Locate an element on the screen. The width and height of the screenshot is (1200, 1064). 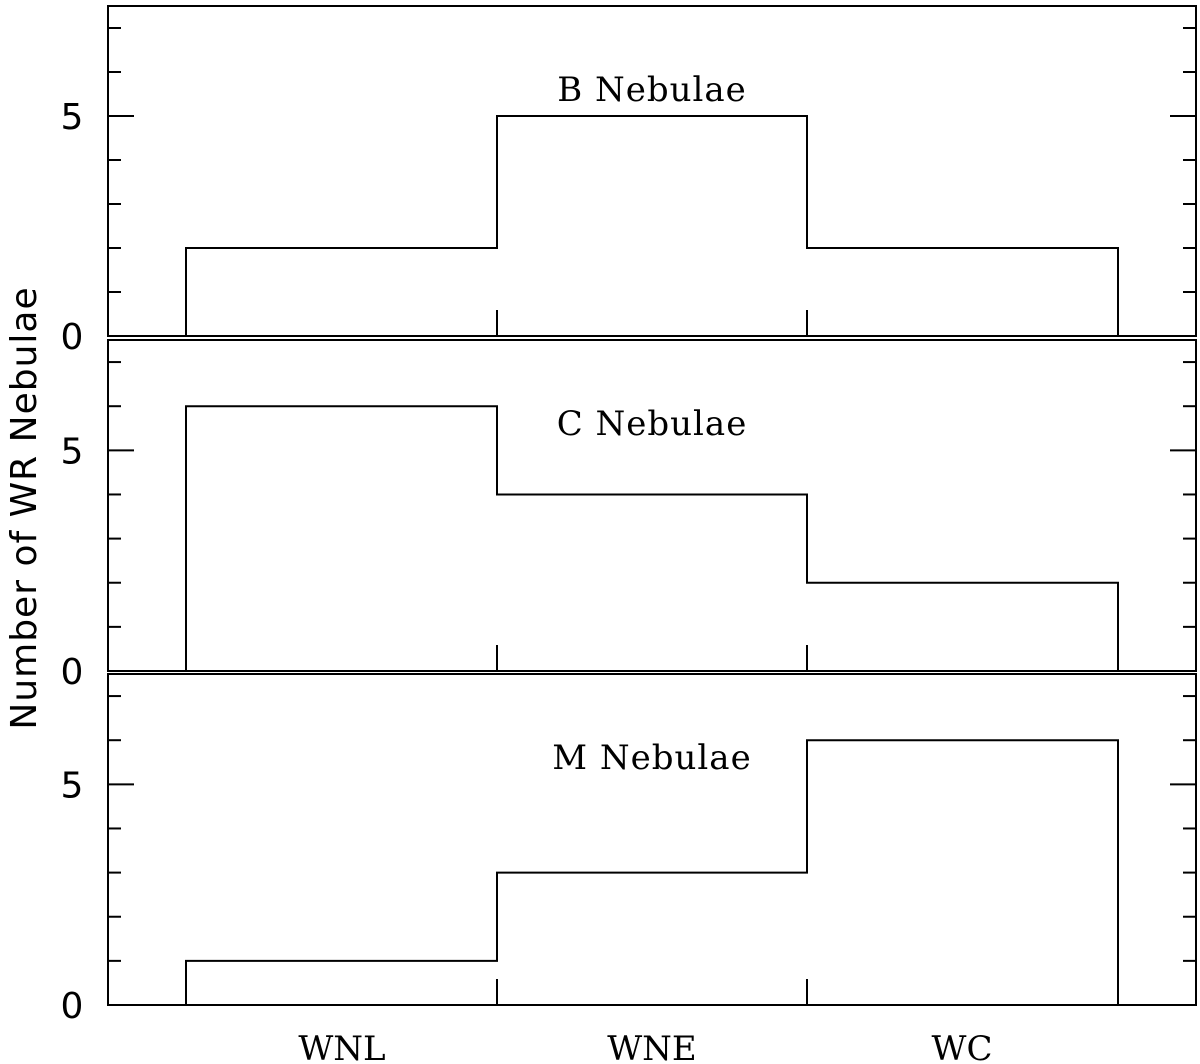
x-label-wc: WC is located at coordinates (962, 1046).